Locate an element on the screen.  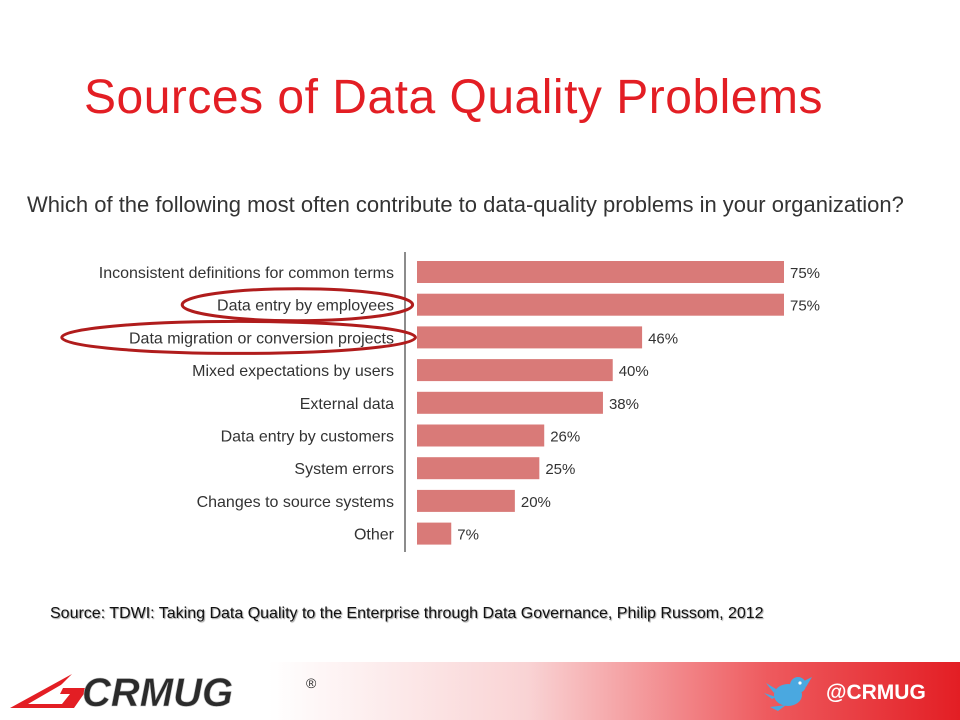
crmug-logo: CRMUG ® is located at coordinates (163, 693).